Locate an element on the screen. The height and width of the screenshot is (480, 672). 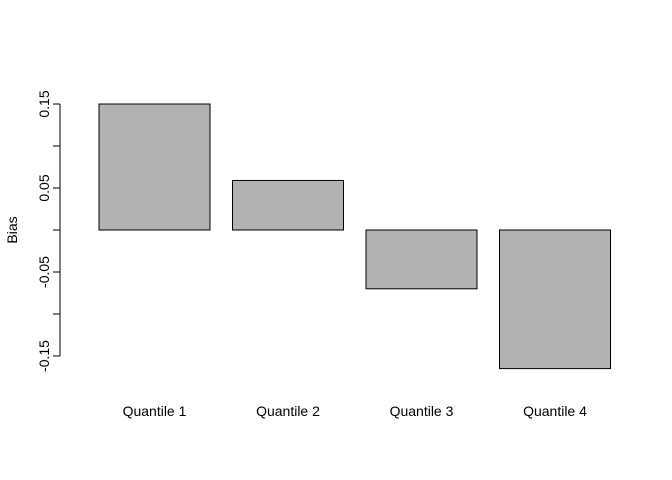
x-axis-labels: Quantile 1 Quantile 2 Quantile 3 Quantile 4 is located at coordinates (355, 411).